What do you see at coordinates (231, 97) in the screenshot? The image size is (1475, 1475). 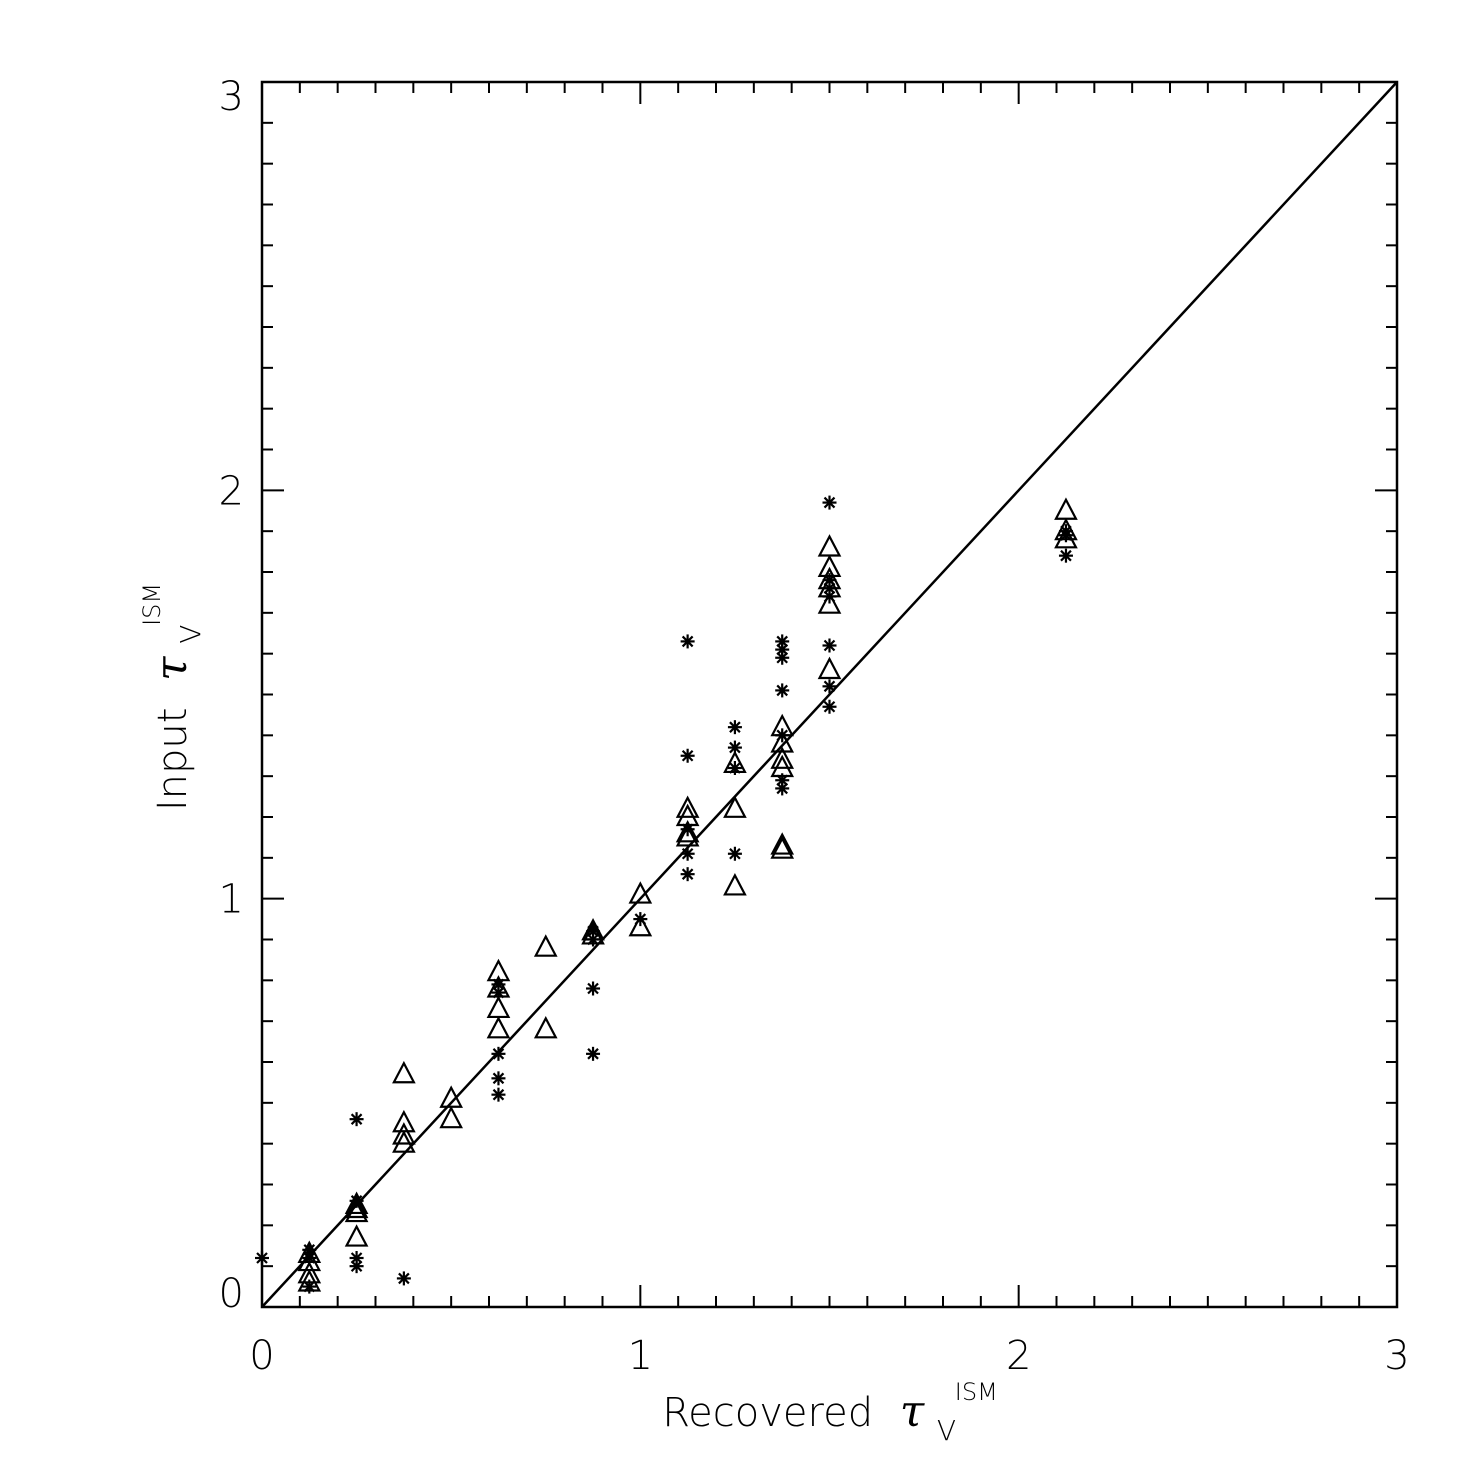 I see `y-tick-label: 3` at bounding box center [231, 97].